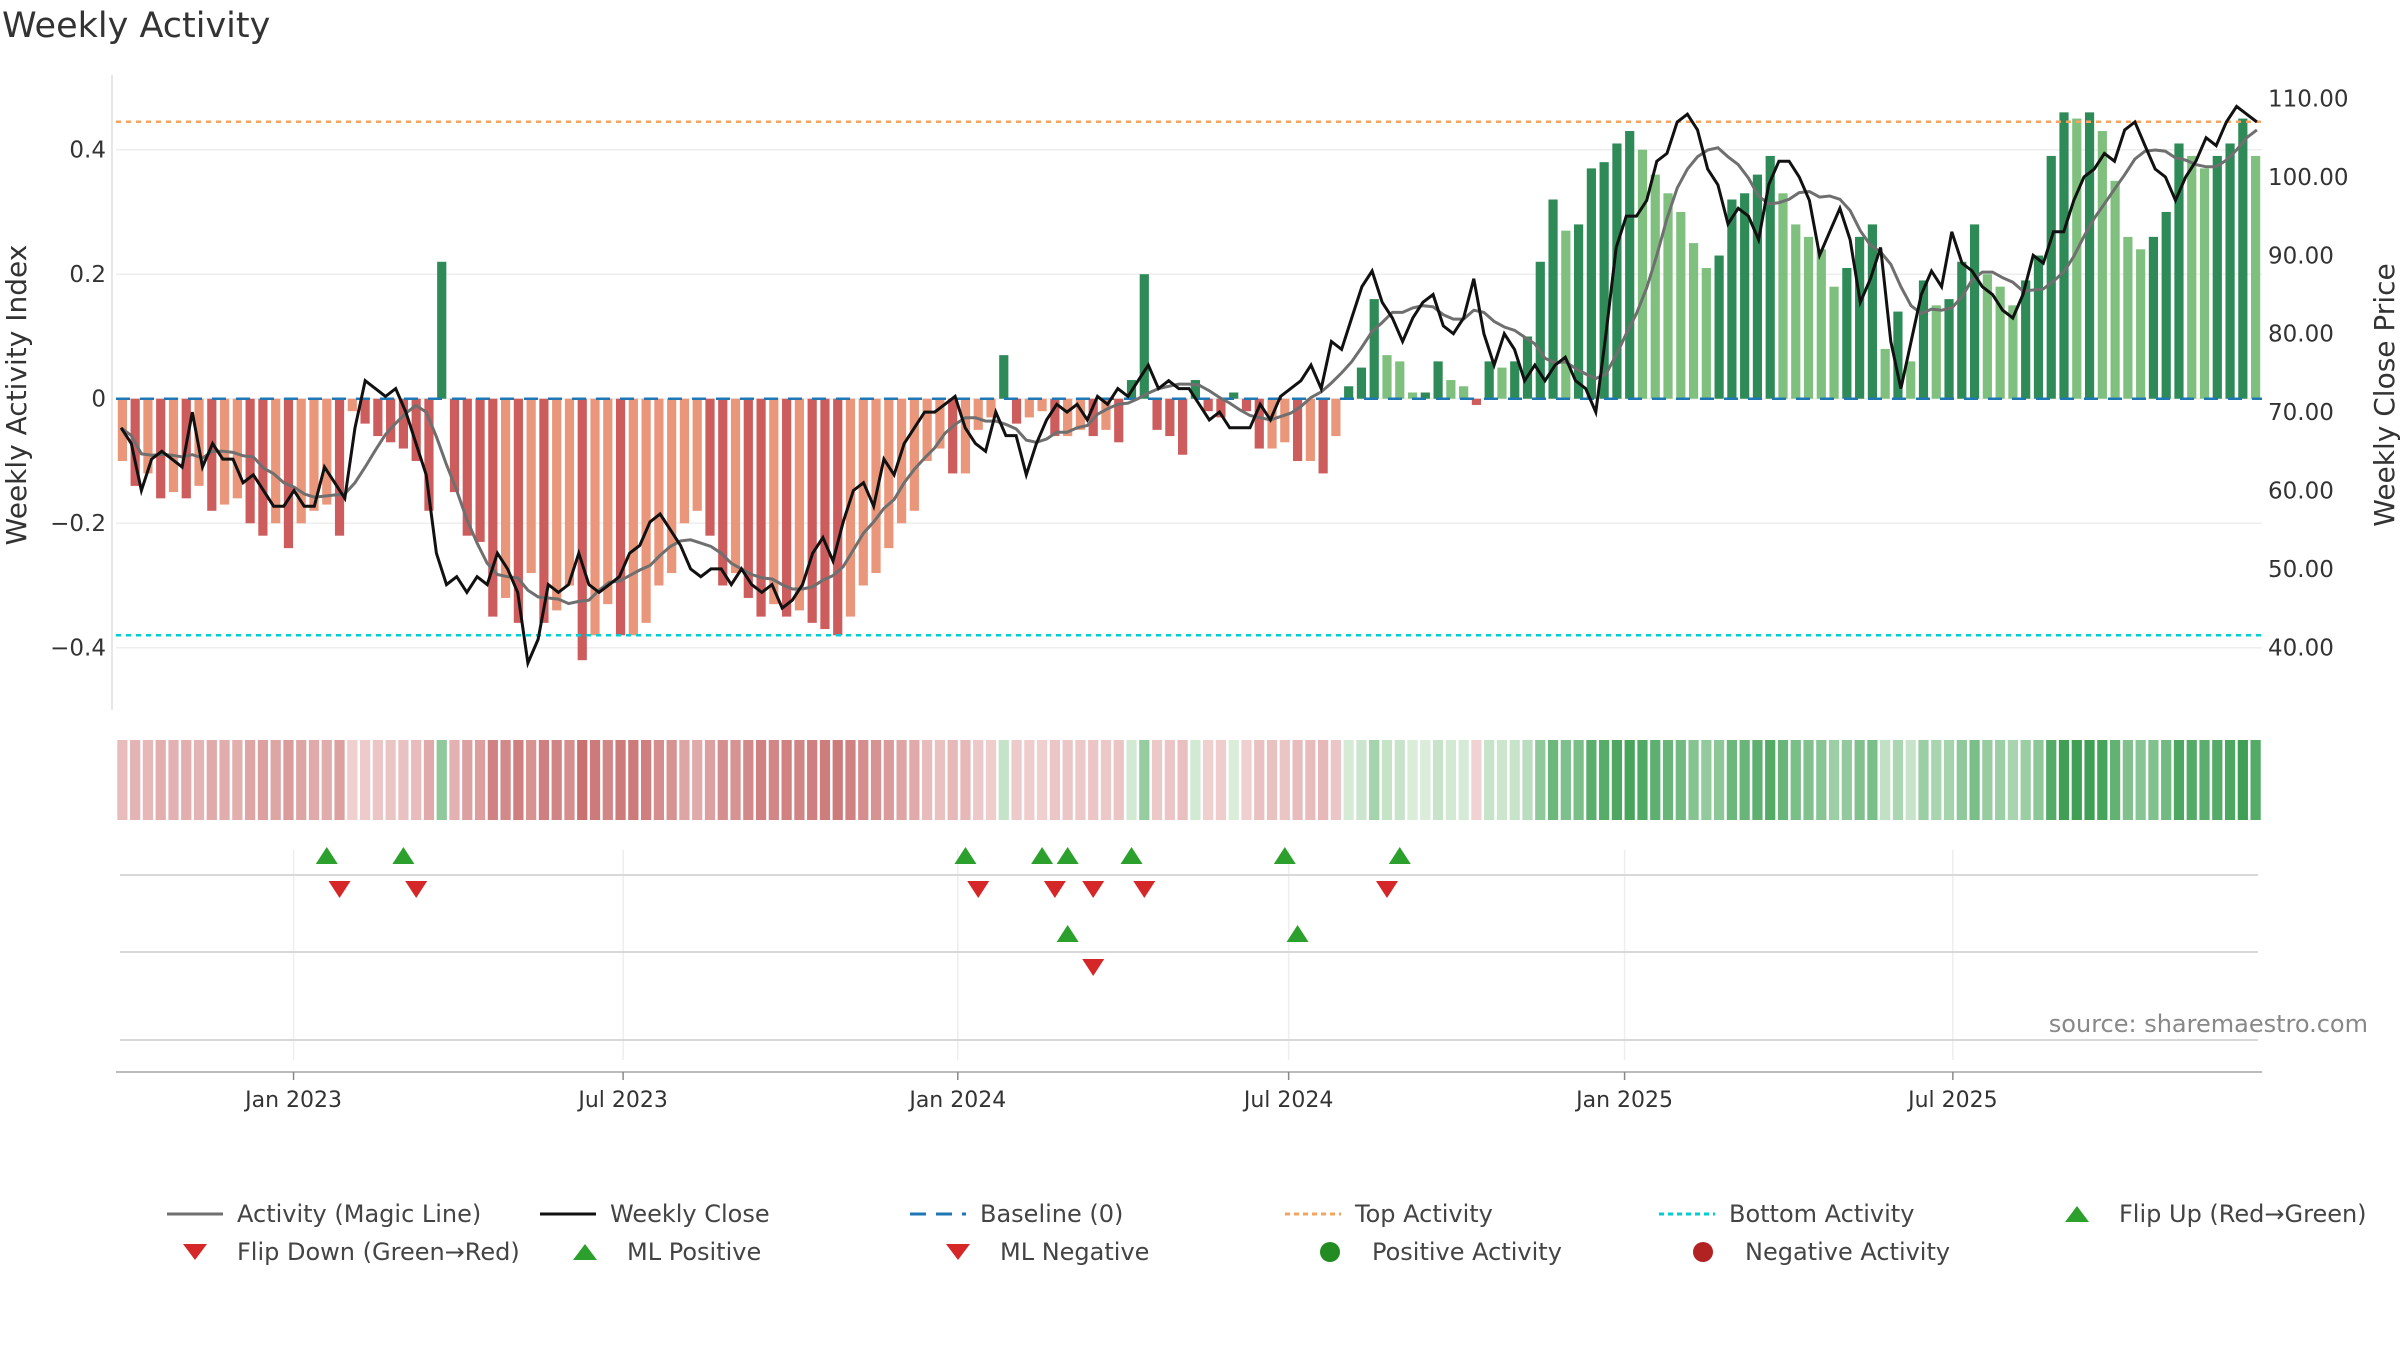 This screenshot has width=2400, height=1350. I want to click on legend-item-bottom-activity: Bottom Activity, so click(1785, 1214).